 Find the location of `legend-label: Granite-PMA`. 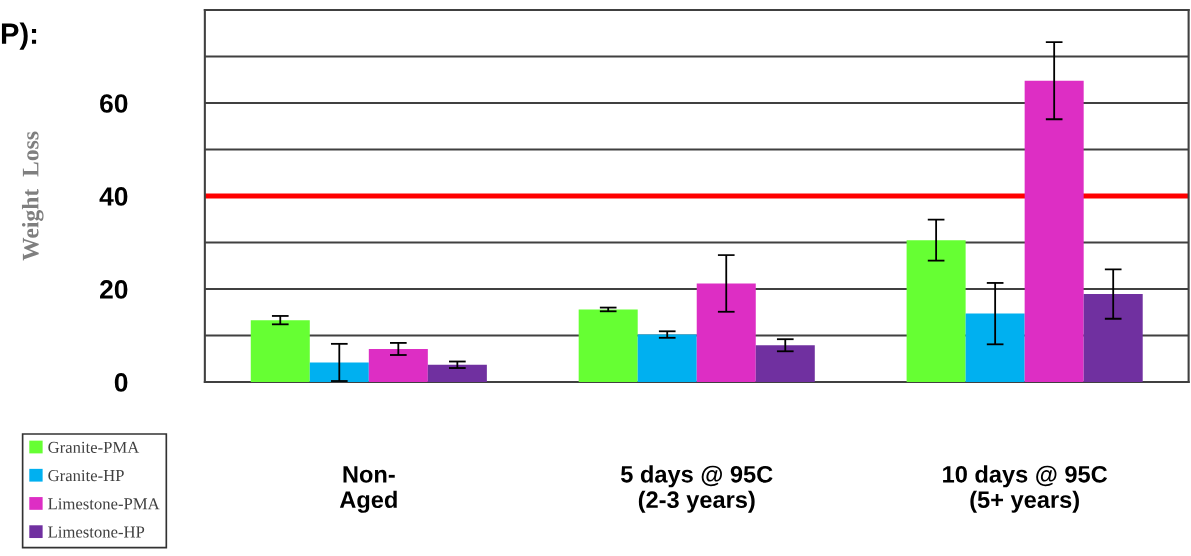

legend-label: Granite-PMA is located at coordinates (94, 447).